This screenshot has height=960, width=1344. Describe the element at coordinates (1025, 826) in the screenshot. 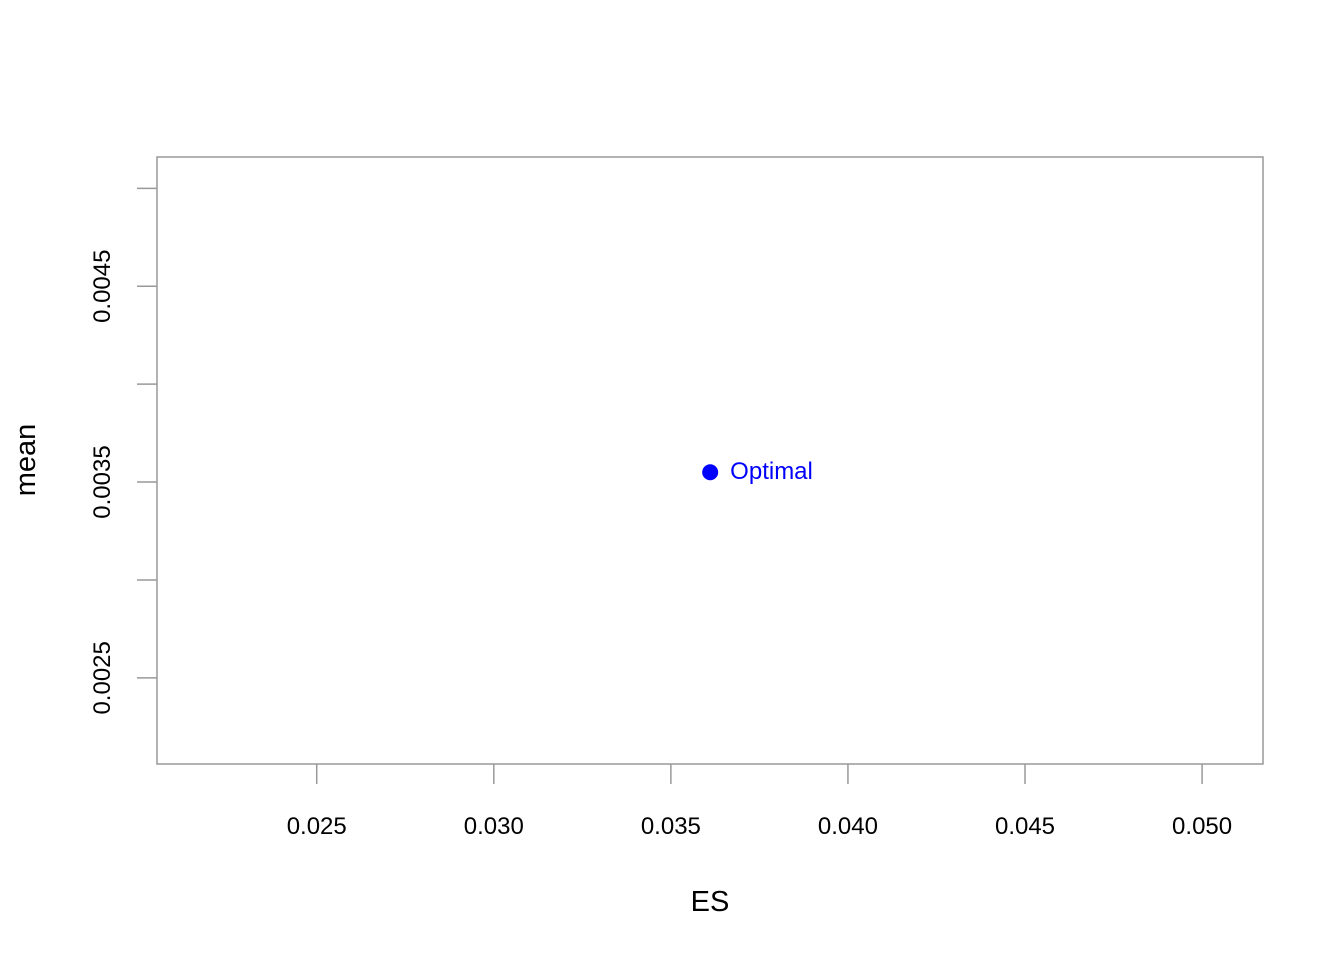

I see `x-tick-label-4: 0.045` at that location.